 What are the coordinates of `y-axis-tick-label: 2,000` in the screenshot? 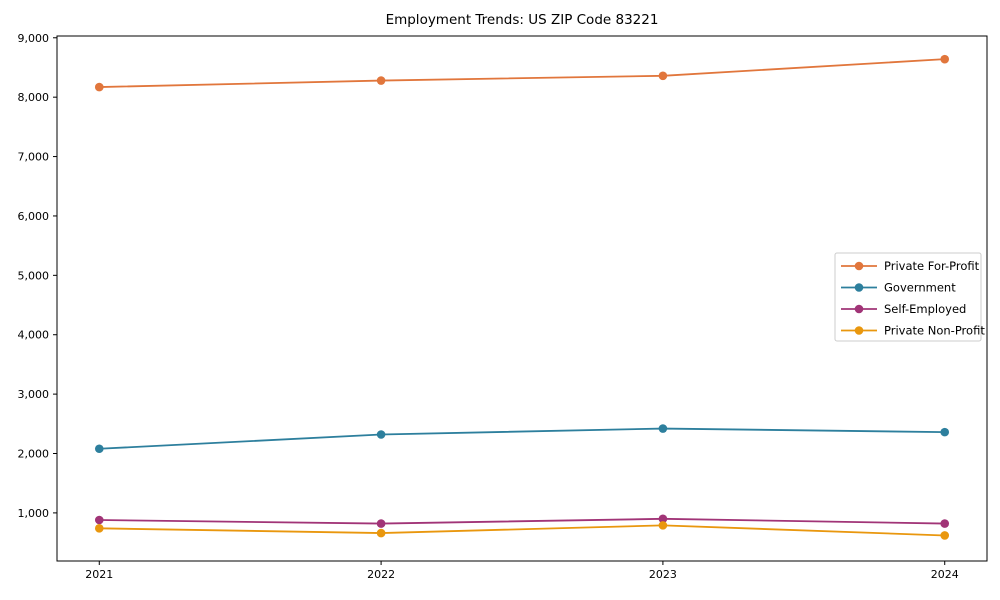 It's located at (34, 454).